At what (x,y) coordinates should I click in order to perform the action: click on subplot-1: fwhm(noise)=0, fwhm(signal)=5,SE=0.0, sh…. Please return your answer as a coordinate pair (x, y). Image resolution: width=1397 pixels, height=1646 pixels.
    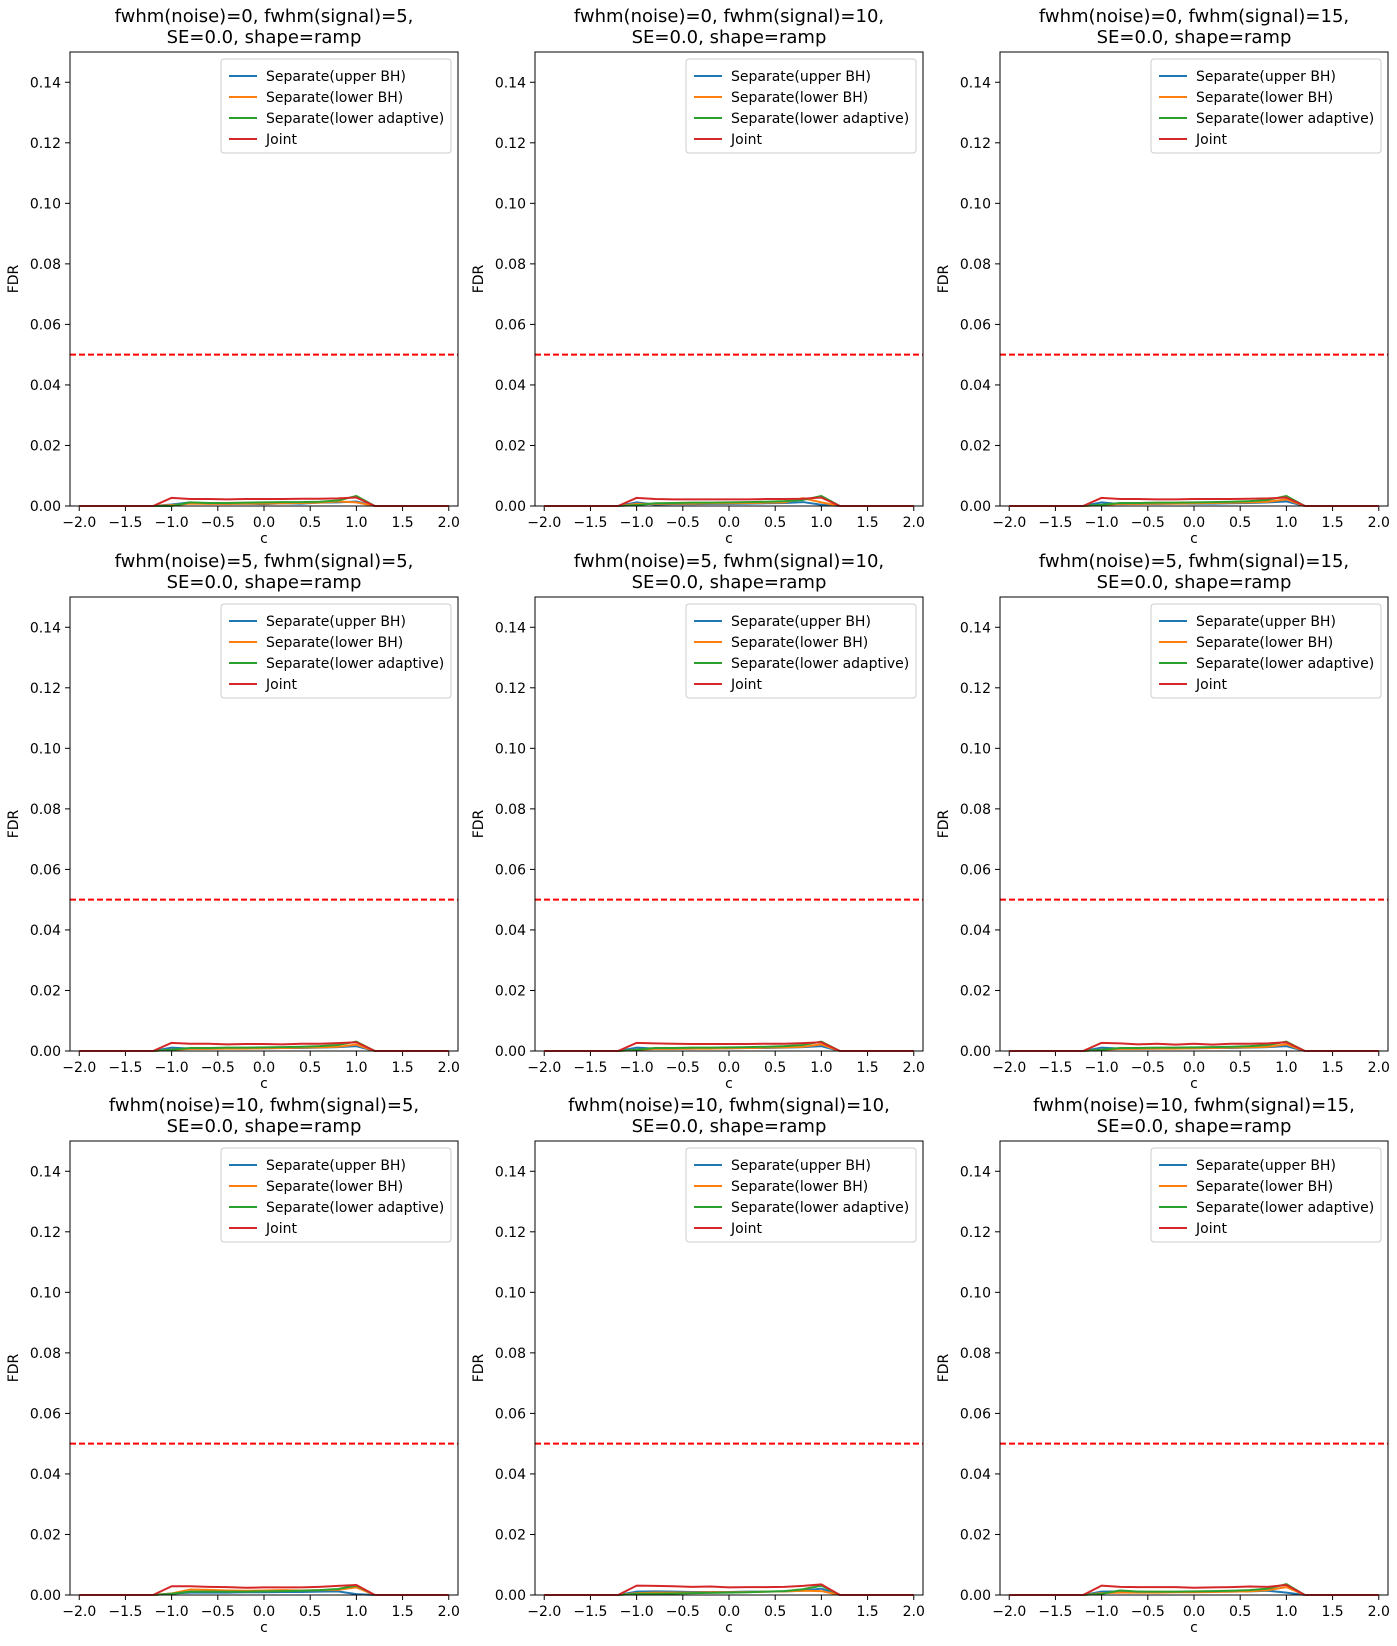
    Looking at the image, I should click on (233, 276).